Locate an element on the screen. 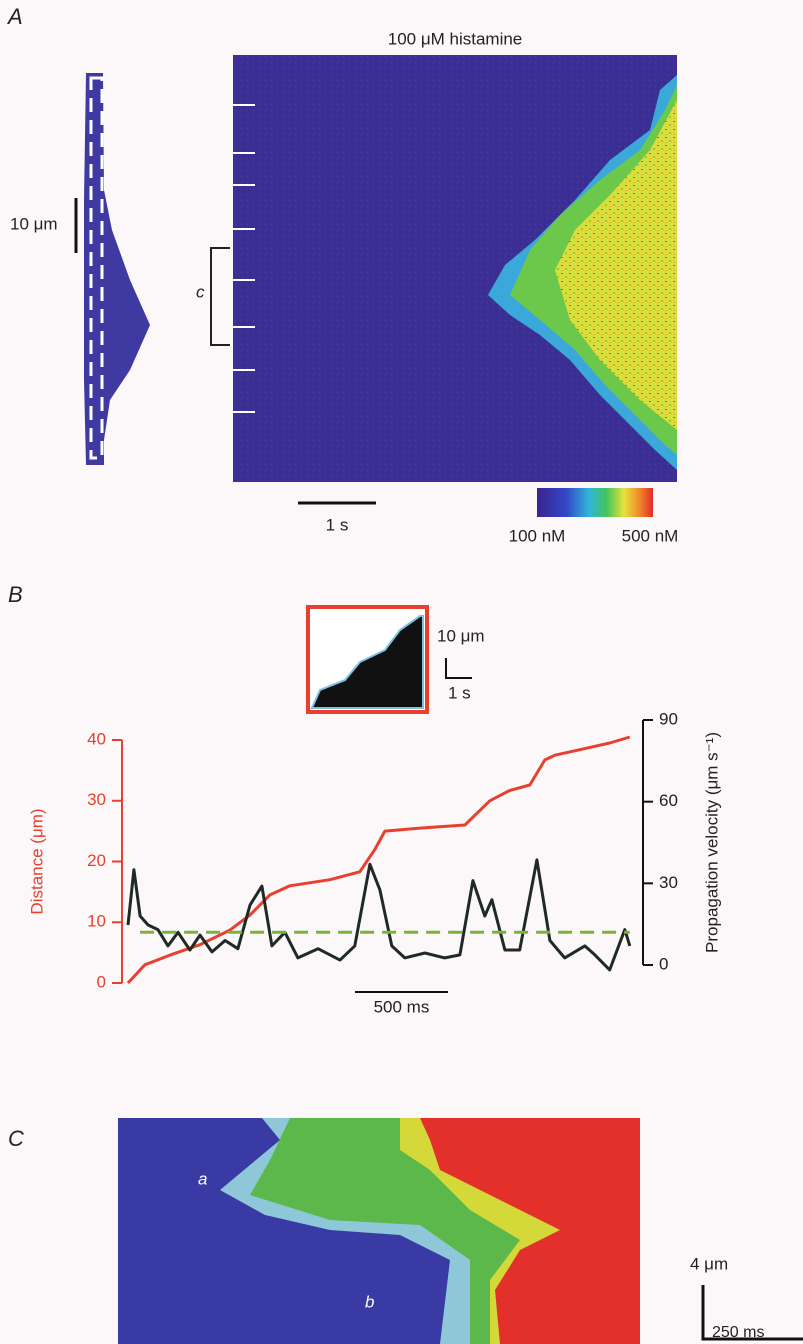  colorbar-label: 500 nM is located at coordinates (650, 535).